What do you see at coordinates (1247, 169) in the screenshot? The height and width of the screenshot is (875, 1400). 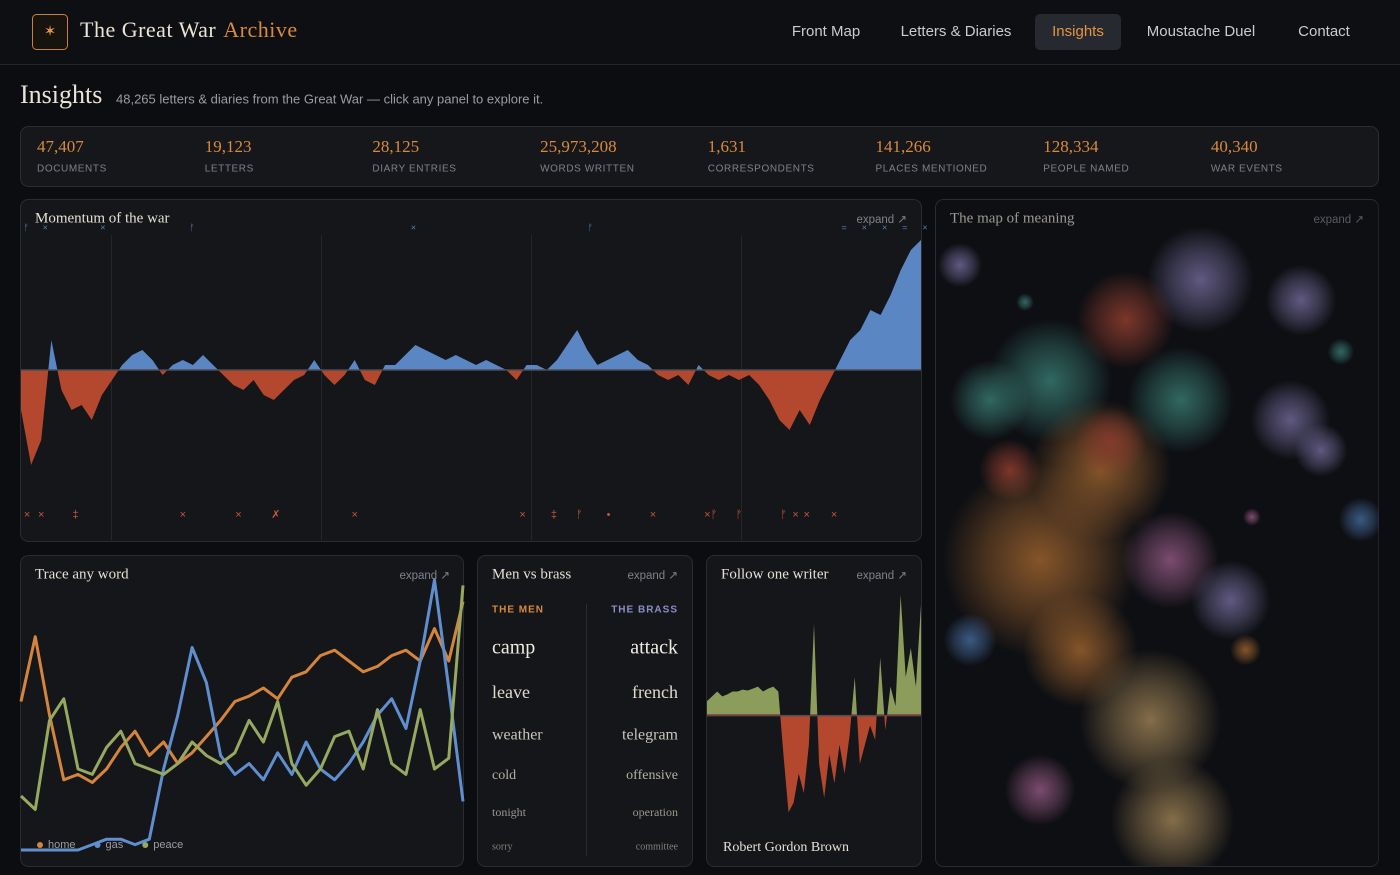 I see `stat-label: WAR EVENTS` at bounding box center [1247, 169].